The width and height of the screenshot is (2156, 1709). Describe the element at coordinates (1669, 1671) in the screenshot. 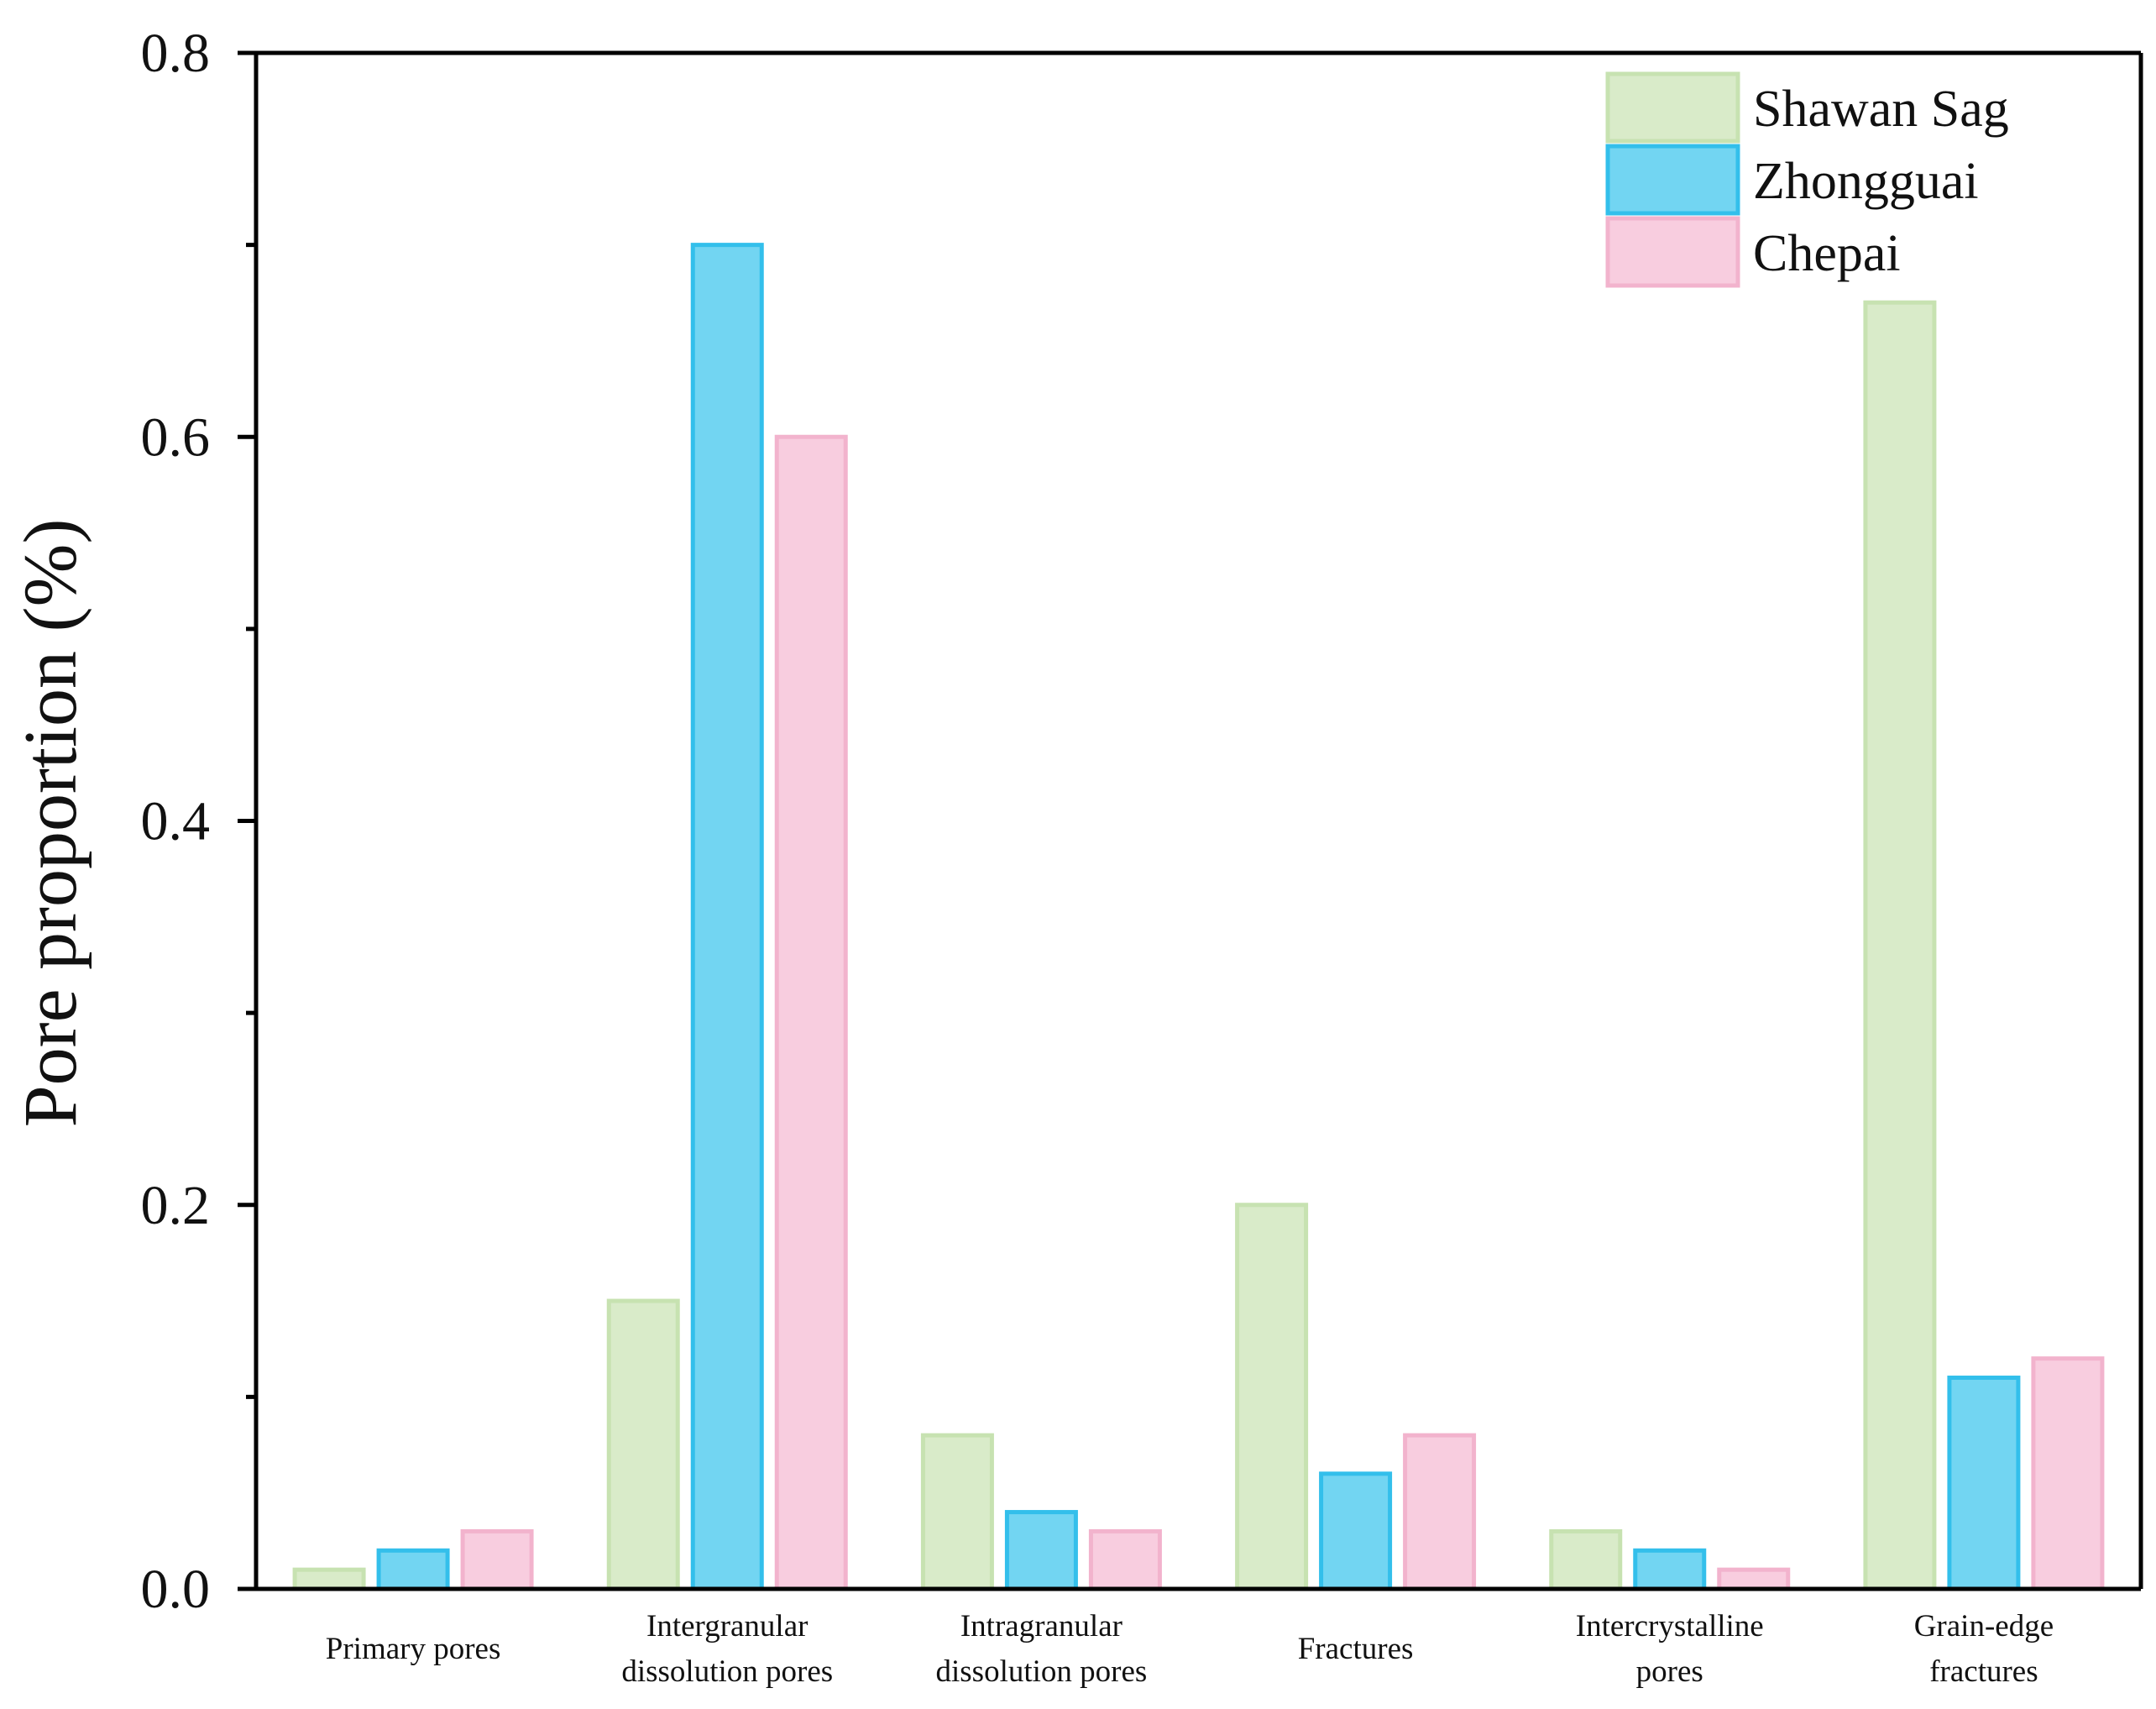

I see `x-category-label: pores` at that location.